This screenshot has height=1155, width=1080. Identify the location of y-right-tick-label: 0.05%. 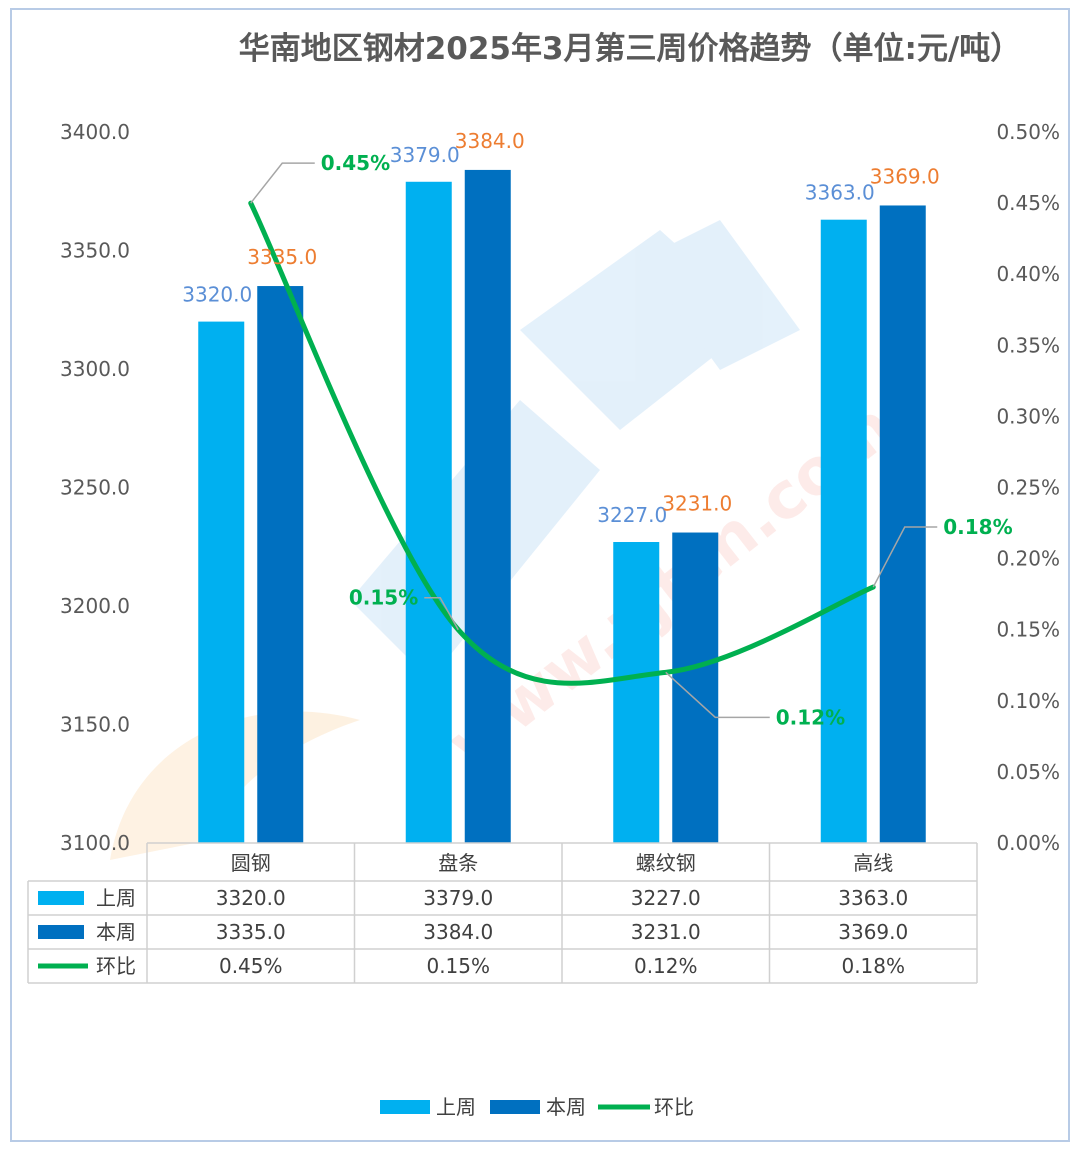
(1028, 772).